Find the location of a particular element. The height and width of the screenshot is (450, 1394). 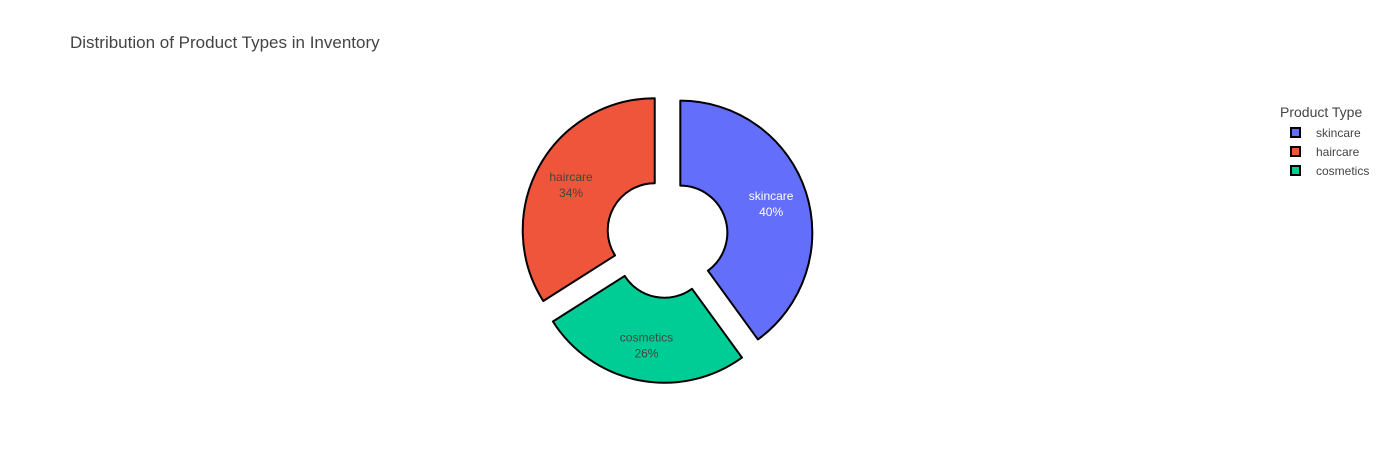

pie-slices is located at coordinates (667, 240).